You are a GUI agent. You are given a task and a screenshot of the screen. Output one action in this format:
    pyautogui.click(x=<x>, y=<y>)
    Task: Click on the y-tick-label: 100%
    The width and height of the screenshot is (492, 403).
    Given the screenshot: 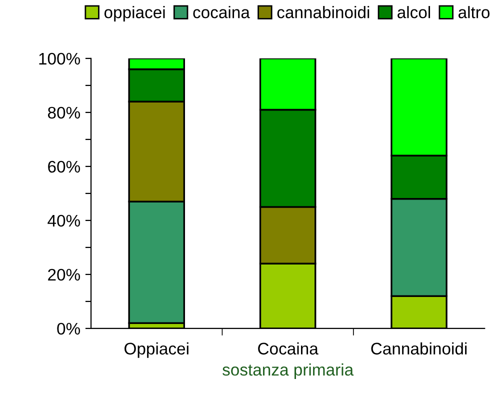 What is the action you would take?
    pyautogui.click(x=59, y=58)
    